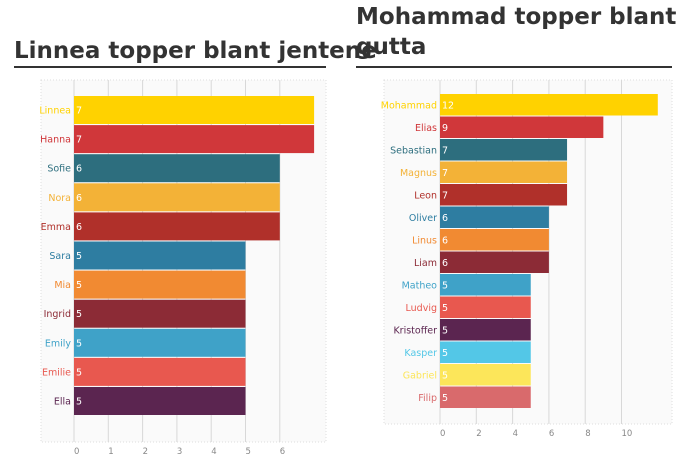 This screenshot has width=700, height=462. What do you see at coordinates (58, 343) in the screenshot?
I see `girls-category-label: Emily` at bounding box center [58, 343].